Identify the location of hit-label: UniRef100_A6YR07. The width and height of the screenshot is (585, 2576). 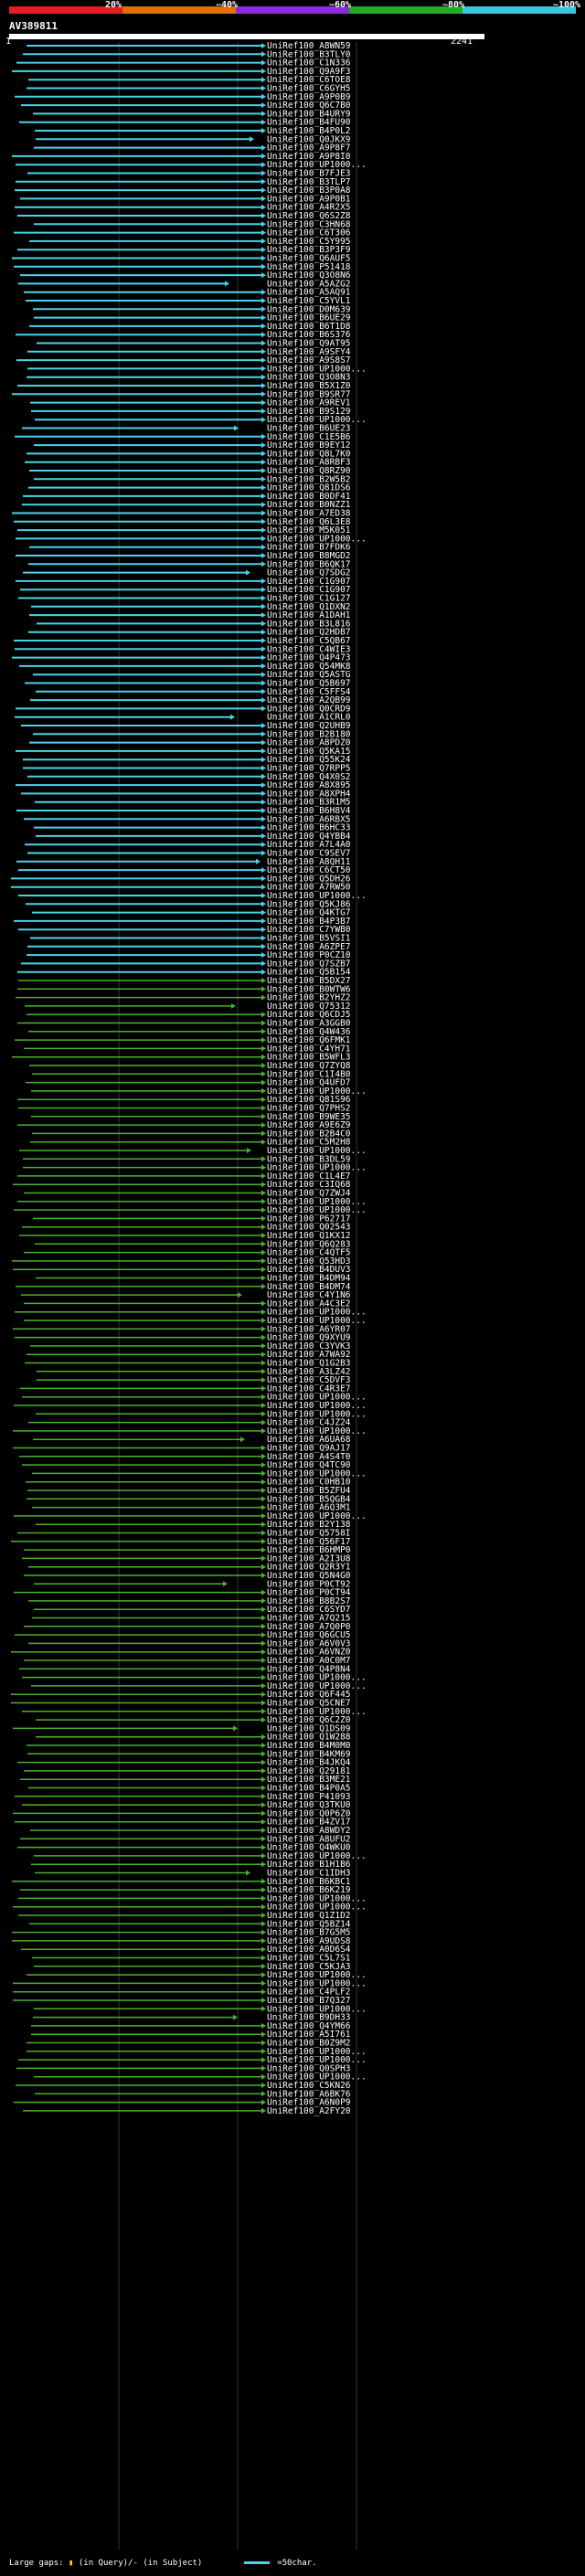
(309, 1329).